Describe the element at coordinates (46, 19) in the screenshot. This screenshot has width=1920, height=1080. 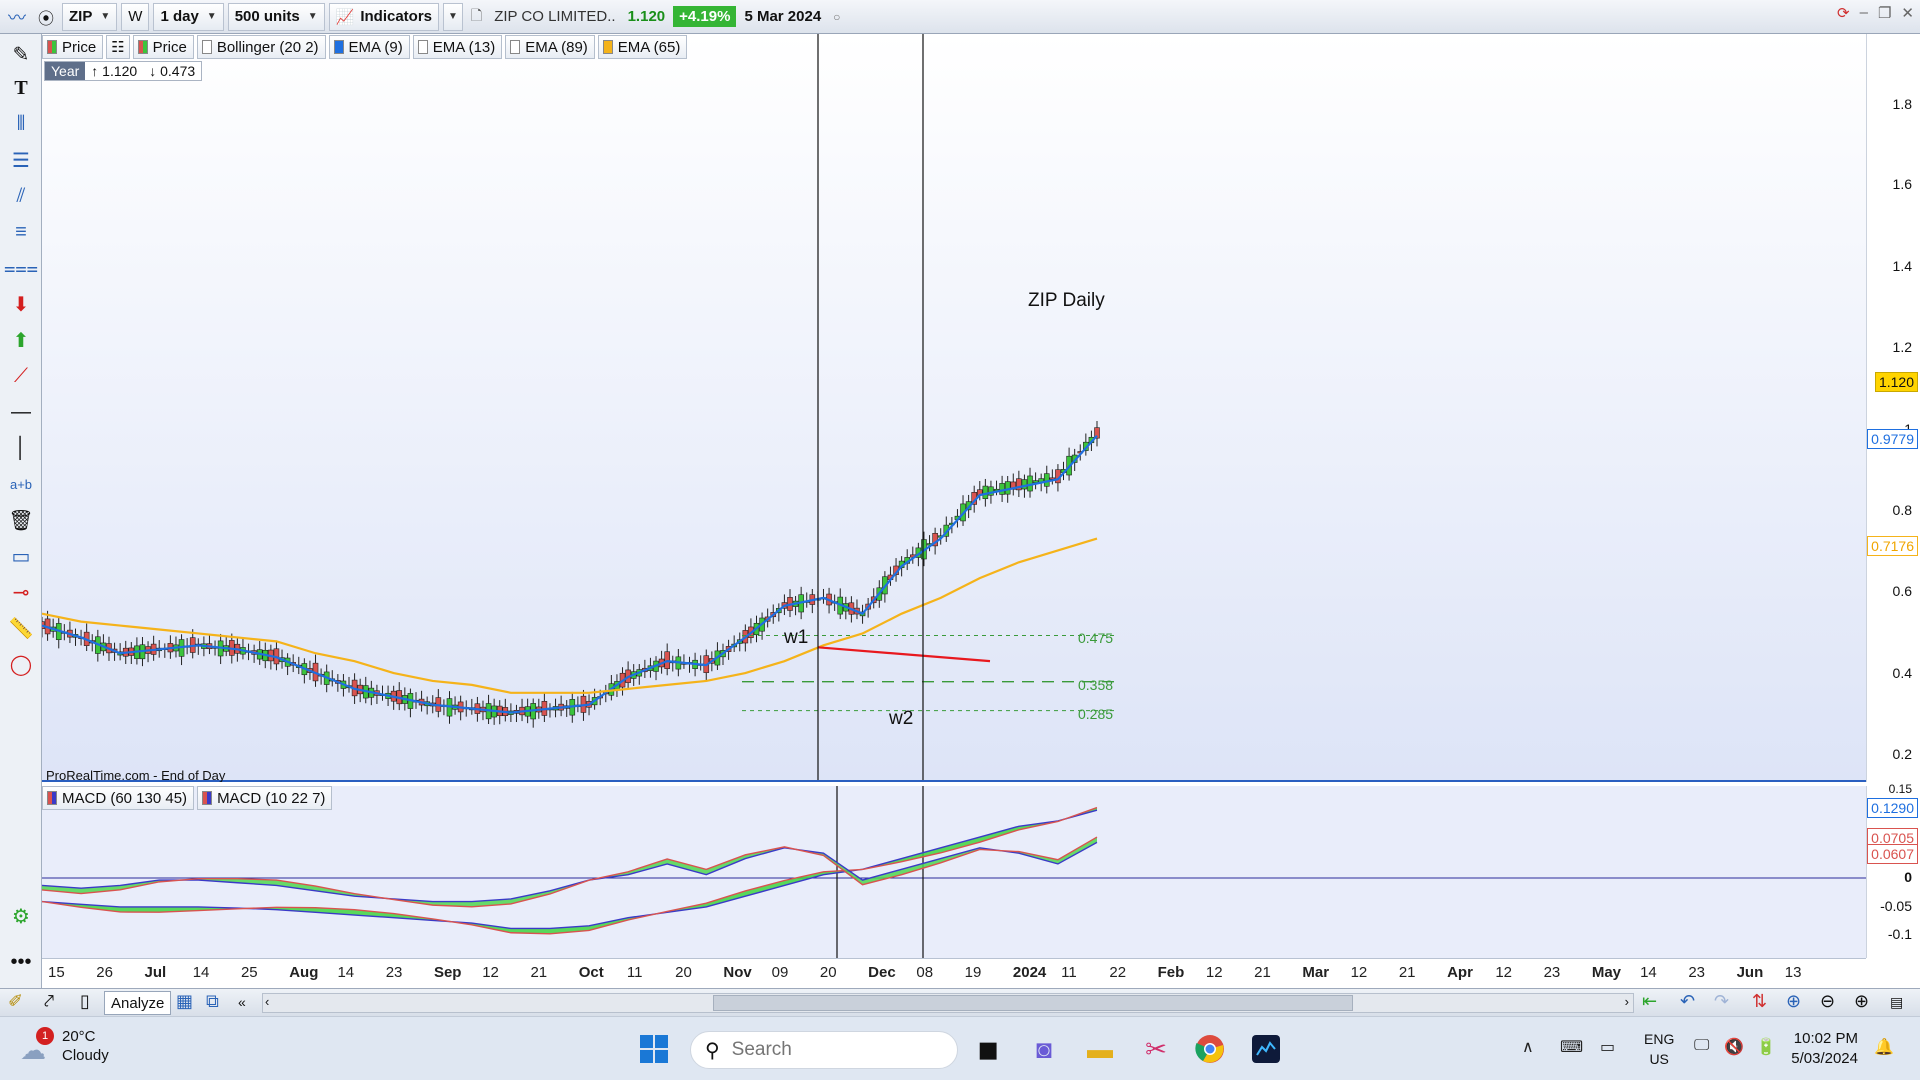
I see `symbol-search-icon: ⦿` at that location.